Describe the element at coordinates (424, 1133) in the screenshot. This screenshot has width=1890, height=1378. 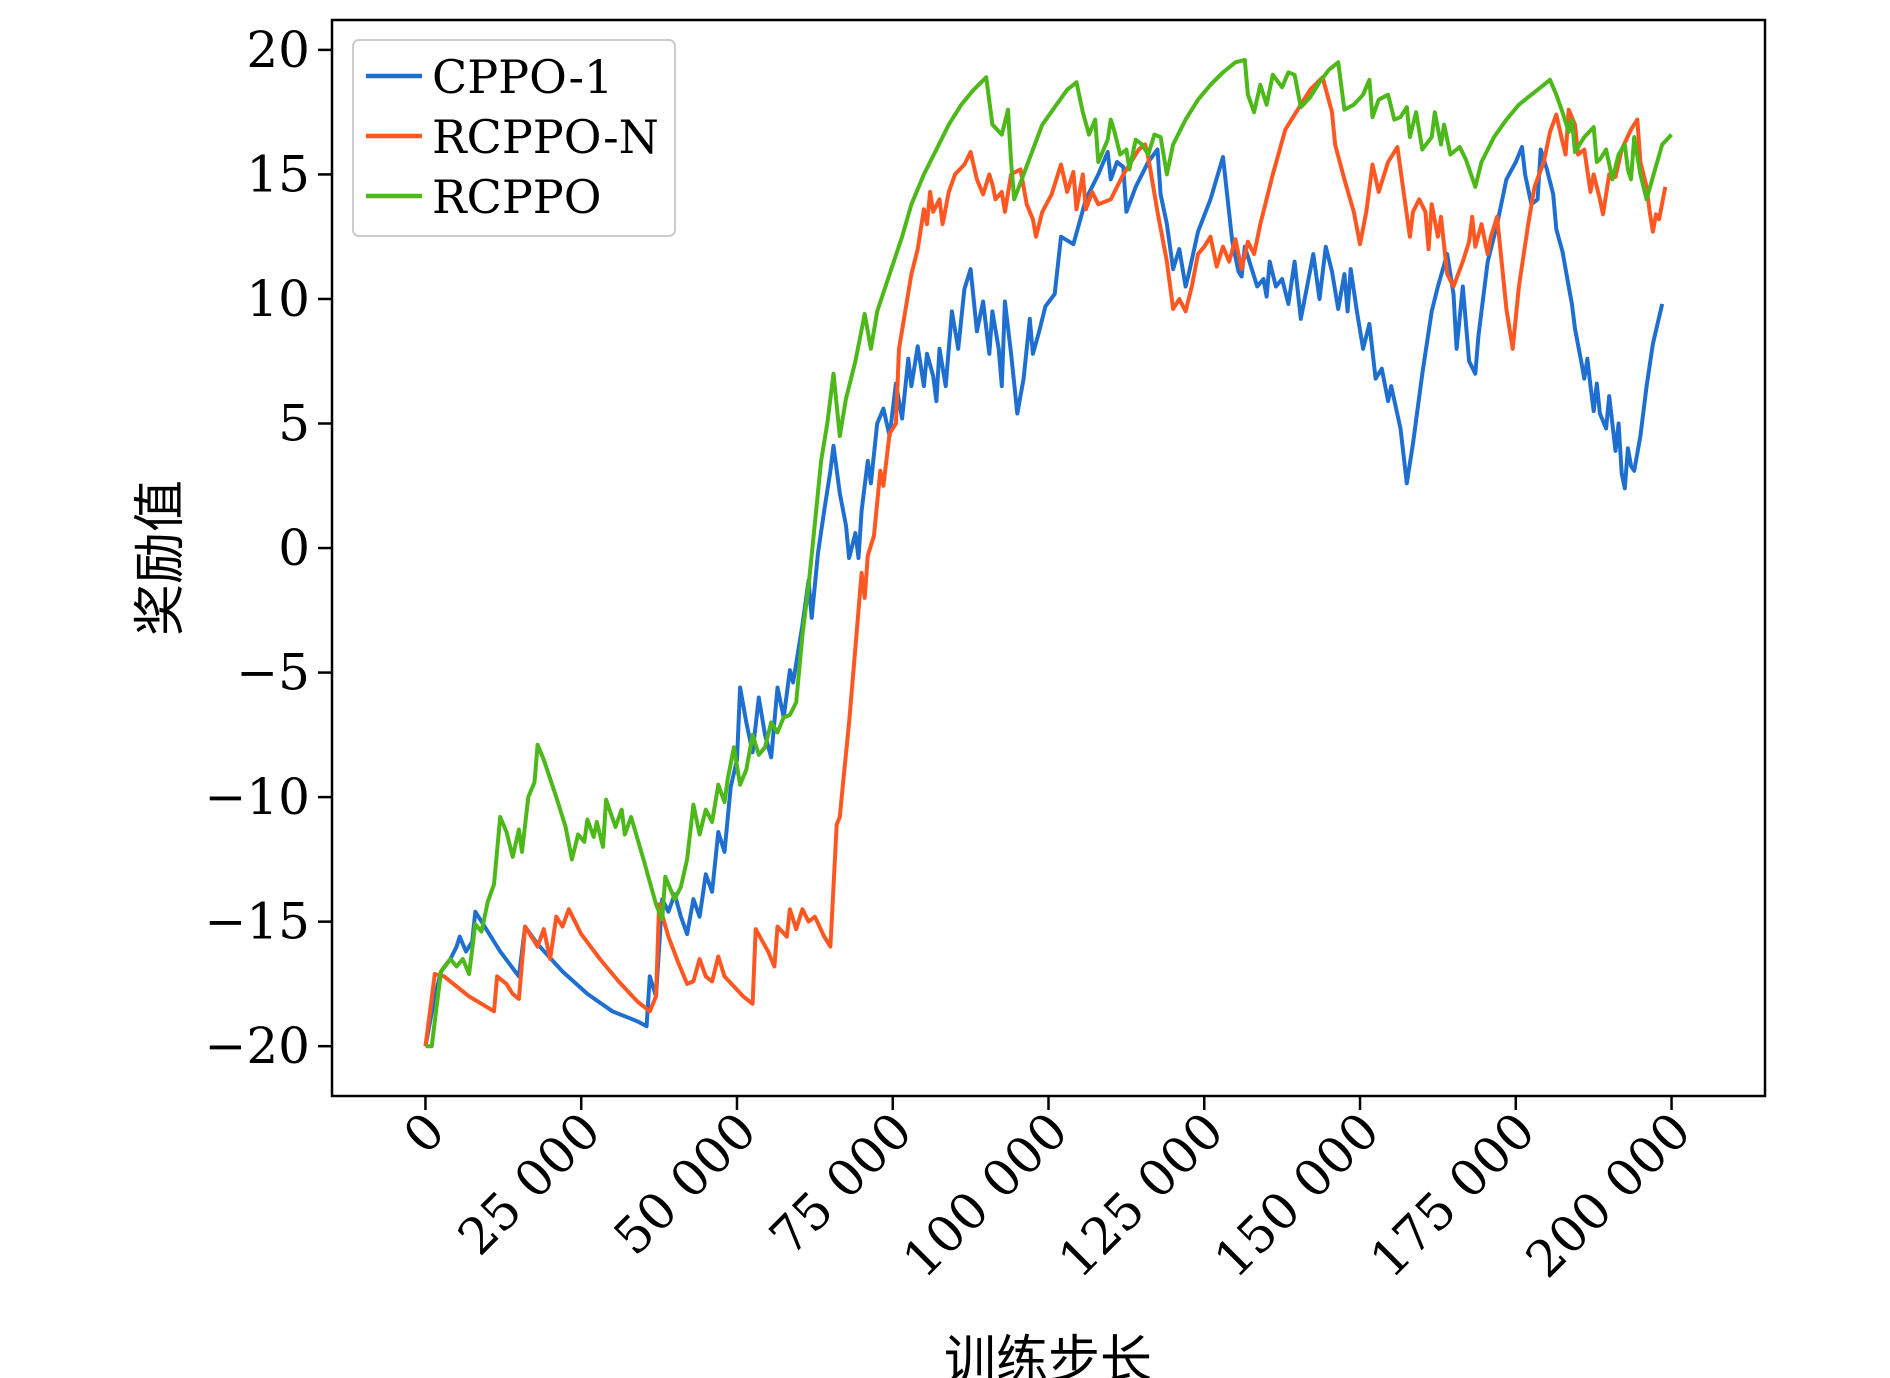
I see `x-tick-label: 0` at that location.